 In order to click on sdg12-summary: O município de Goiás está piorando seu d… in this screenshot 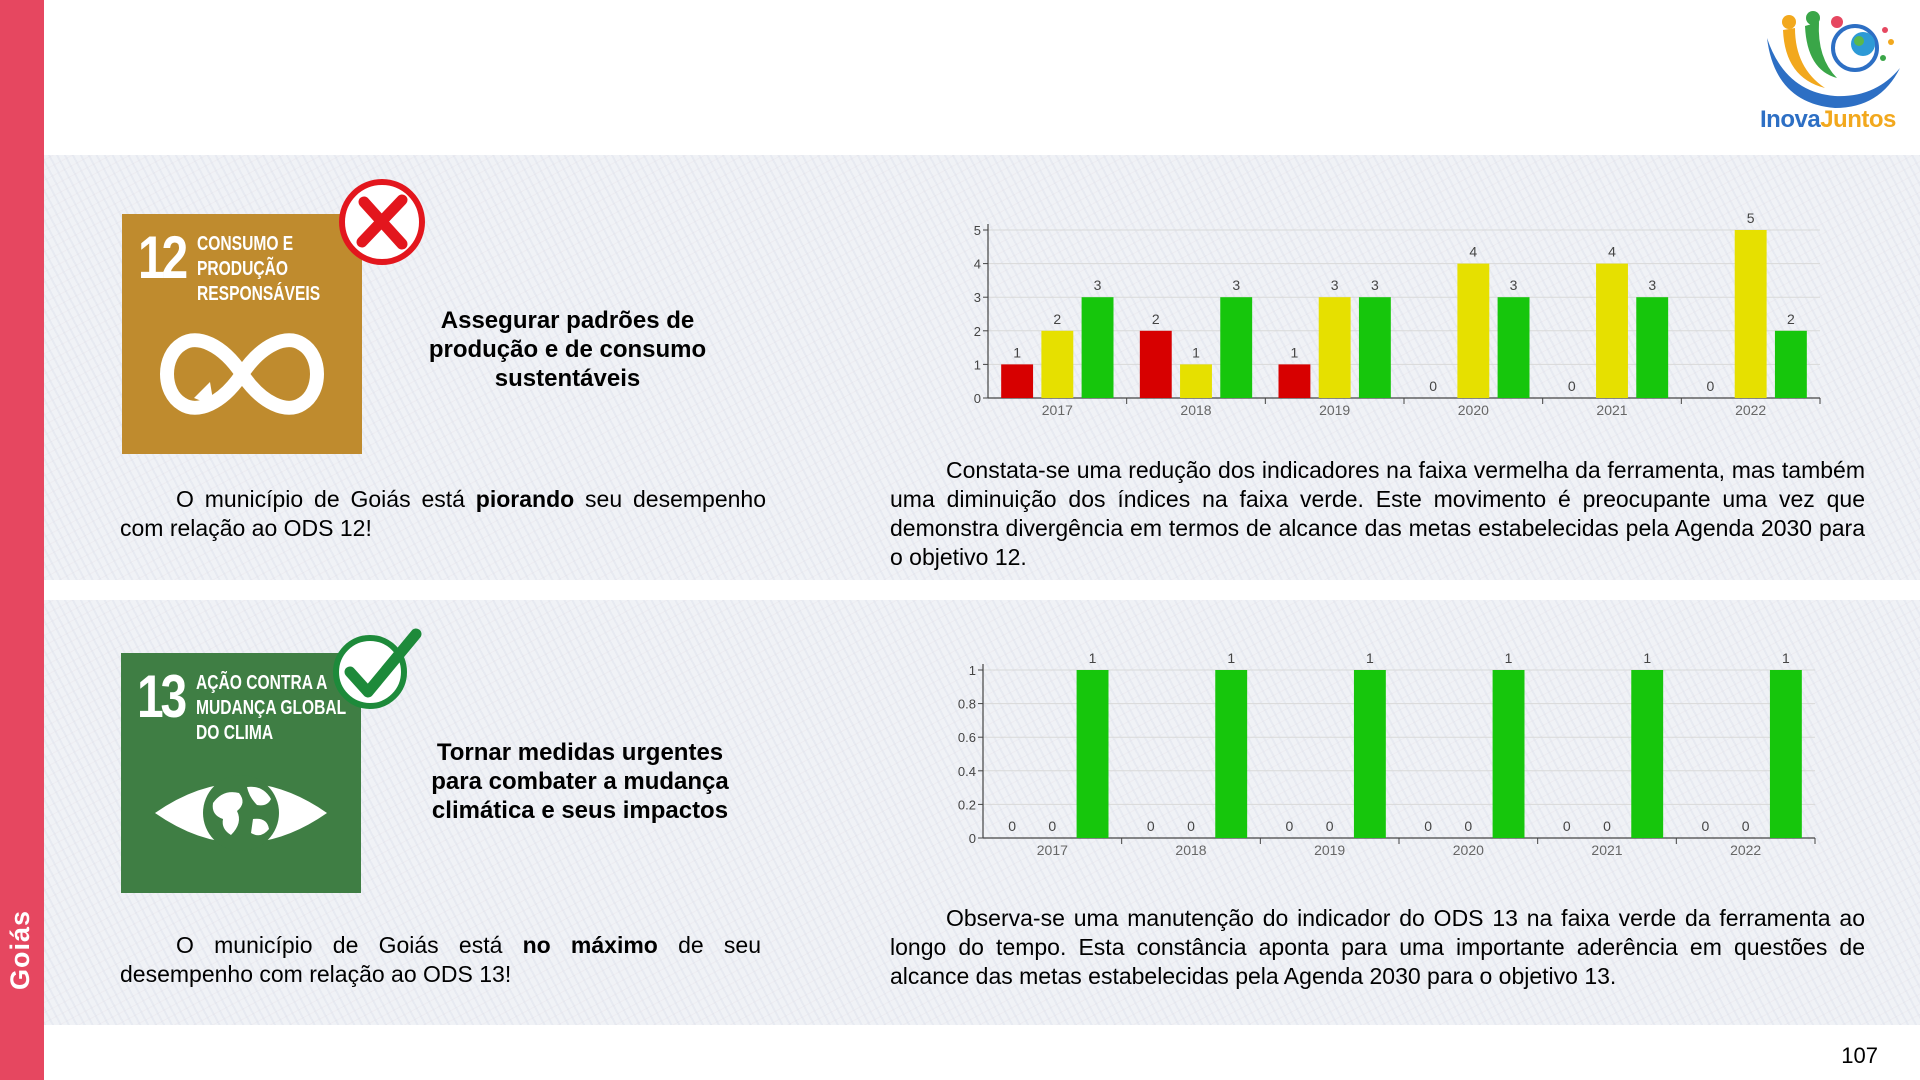, I will do `click(443, 513)`.